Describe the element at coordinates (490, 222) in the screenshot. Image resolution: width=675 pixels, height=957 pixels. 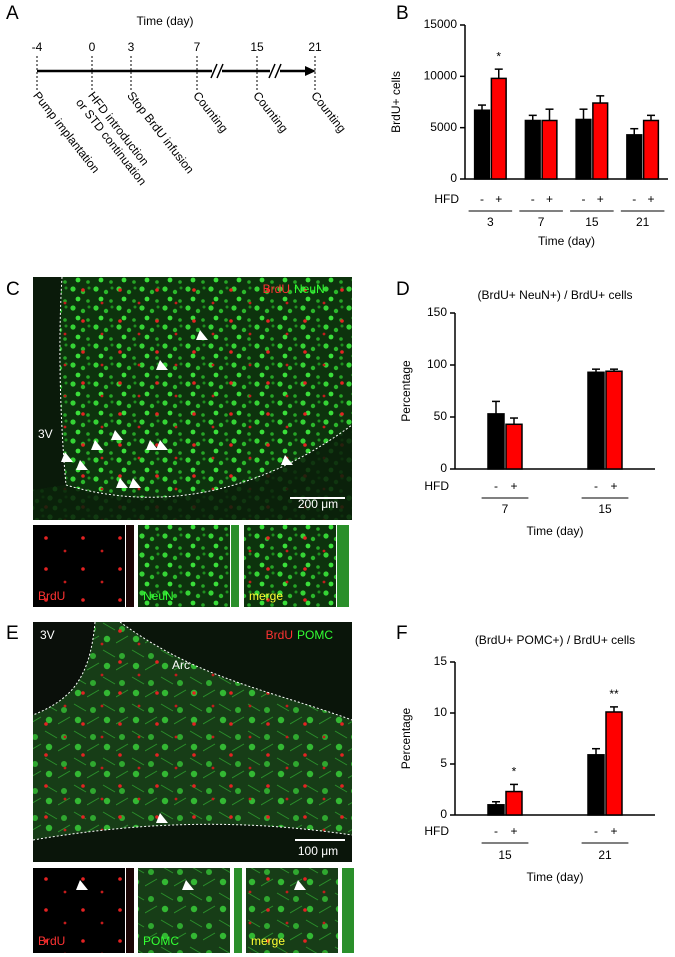
I see `x-tick-label: 3` at that location.